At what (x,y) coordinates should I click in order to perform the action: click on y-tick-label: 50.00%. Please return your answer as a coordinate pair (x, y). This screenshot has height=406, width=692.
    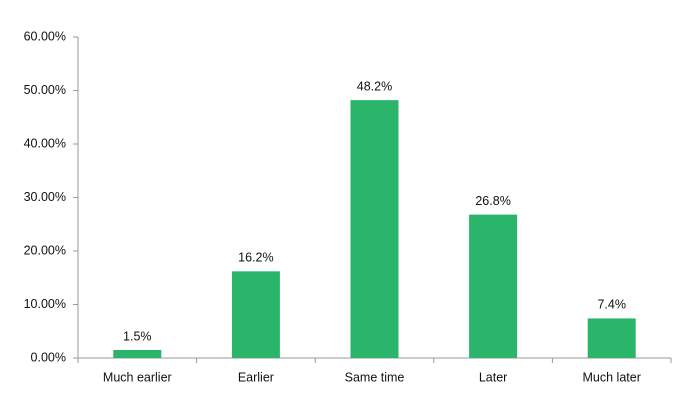
    Looking at the image, I should click on (45, 90).